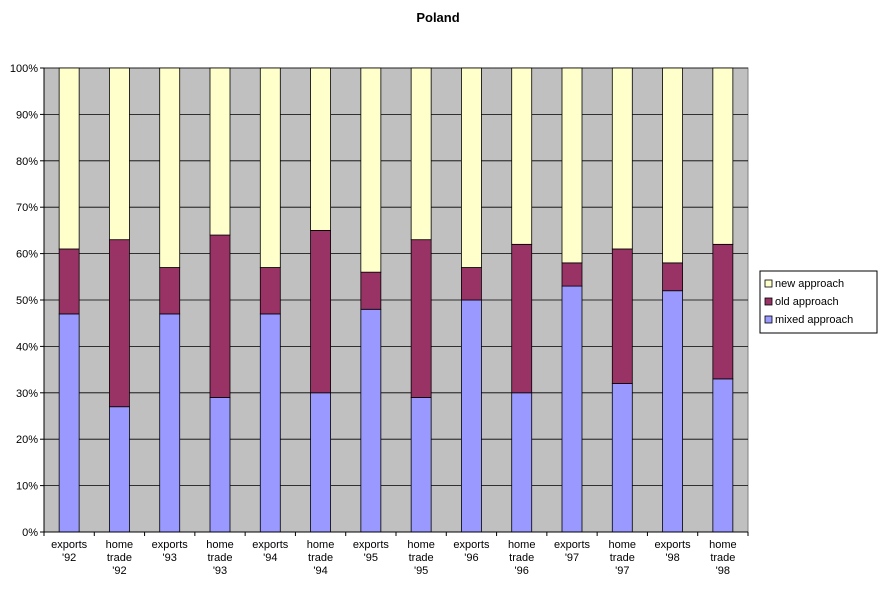 This screenshot has width=882, height=595. I want to click on y-tick-label: 30%, so click(27, 394).